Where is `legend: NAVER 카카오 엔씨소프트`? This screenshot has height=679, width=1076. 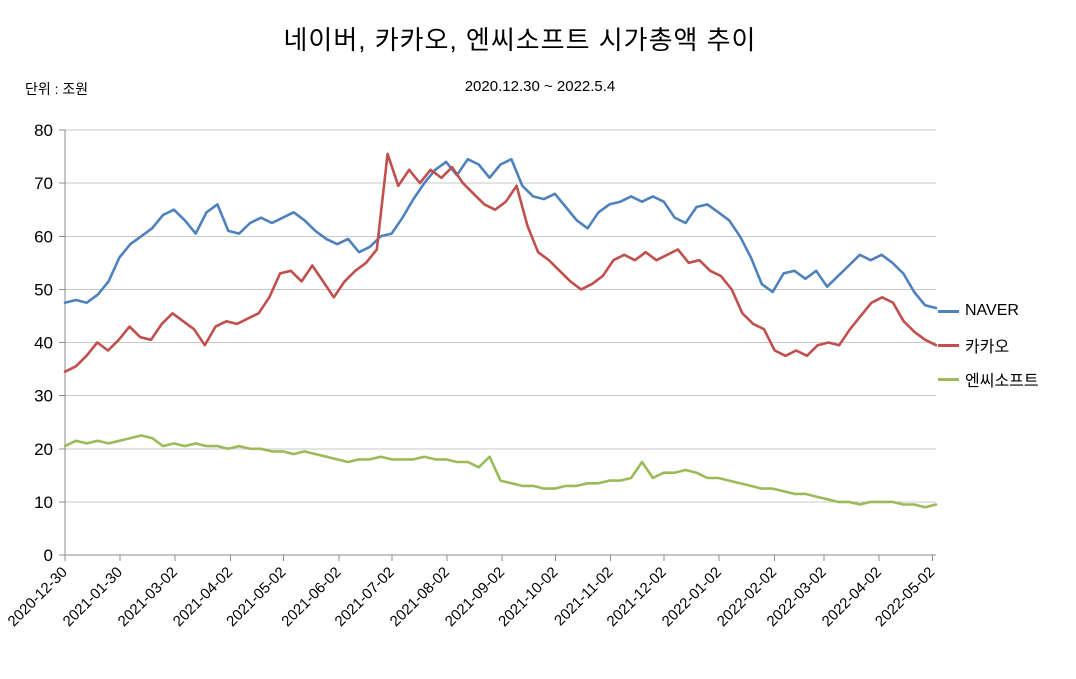 legend: NAVER 카카오 엔씨소프트 is located at coordinates (988, 351).